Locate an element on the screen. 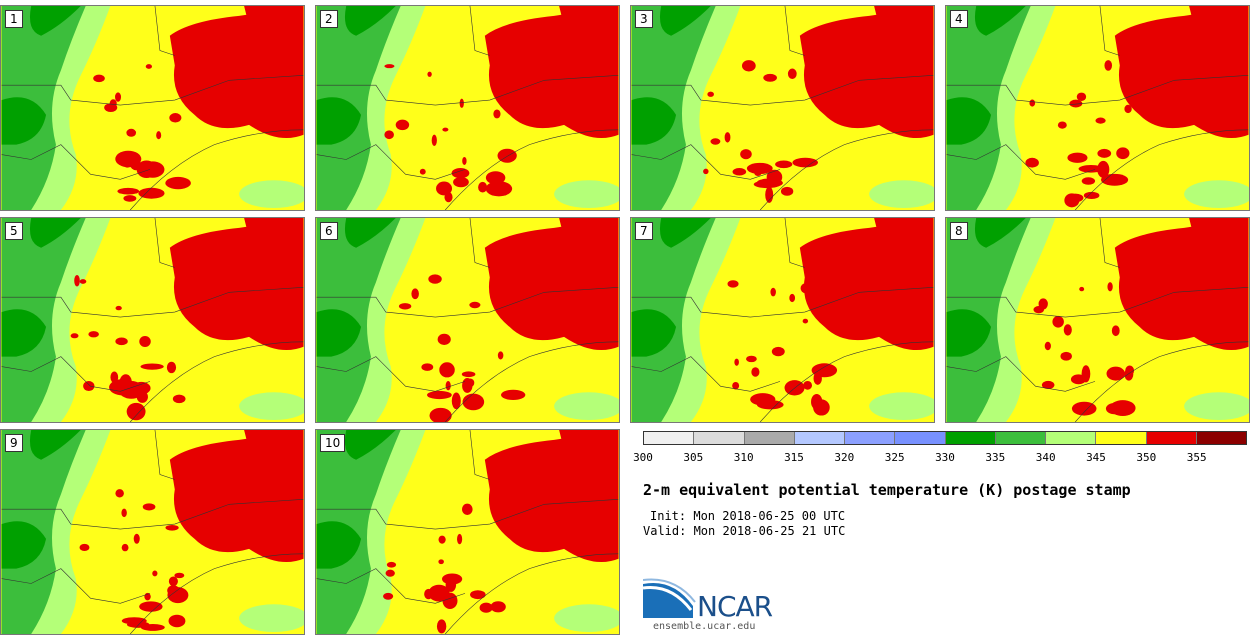 The image size is (1260, 635). colorbar-tick-label: 315 is located at coordinates (794, 457).